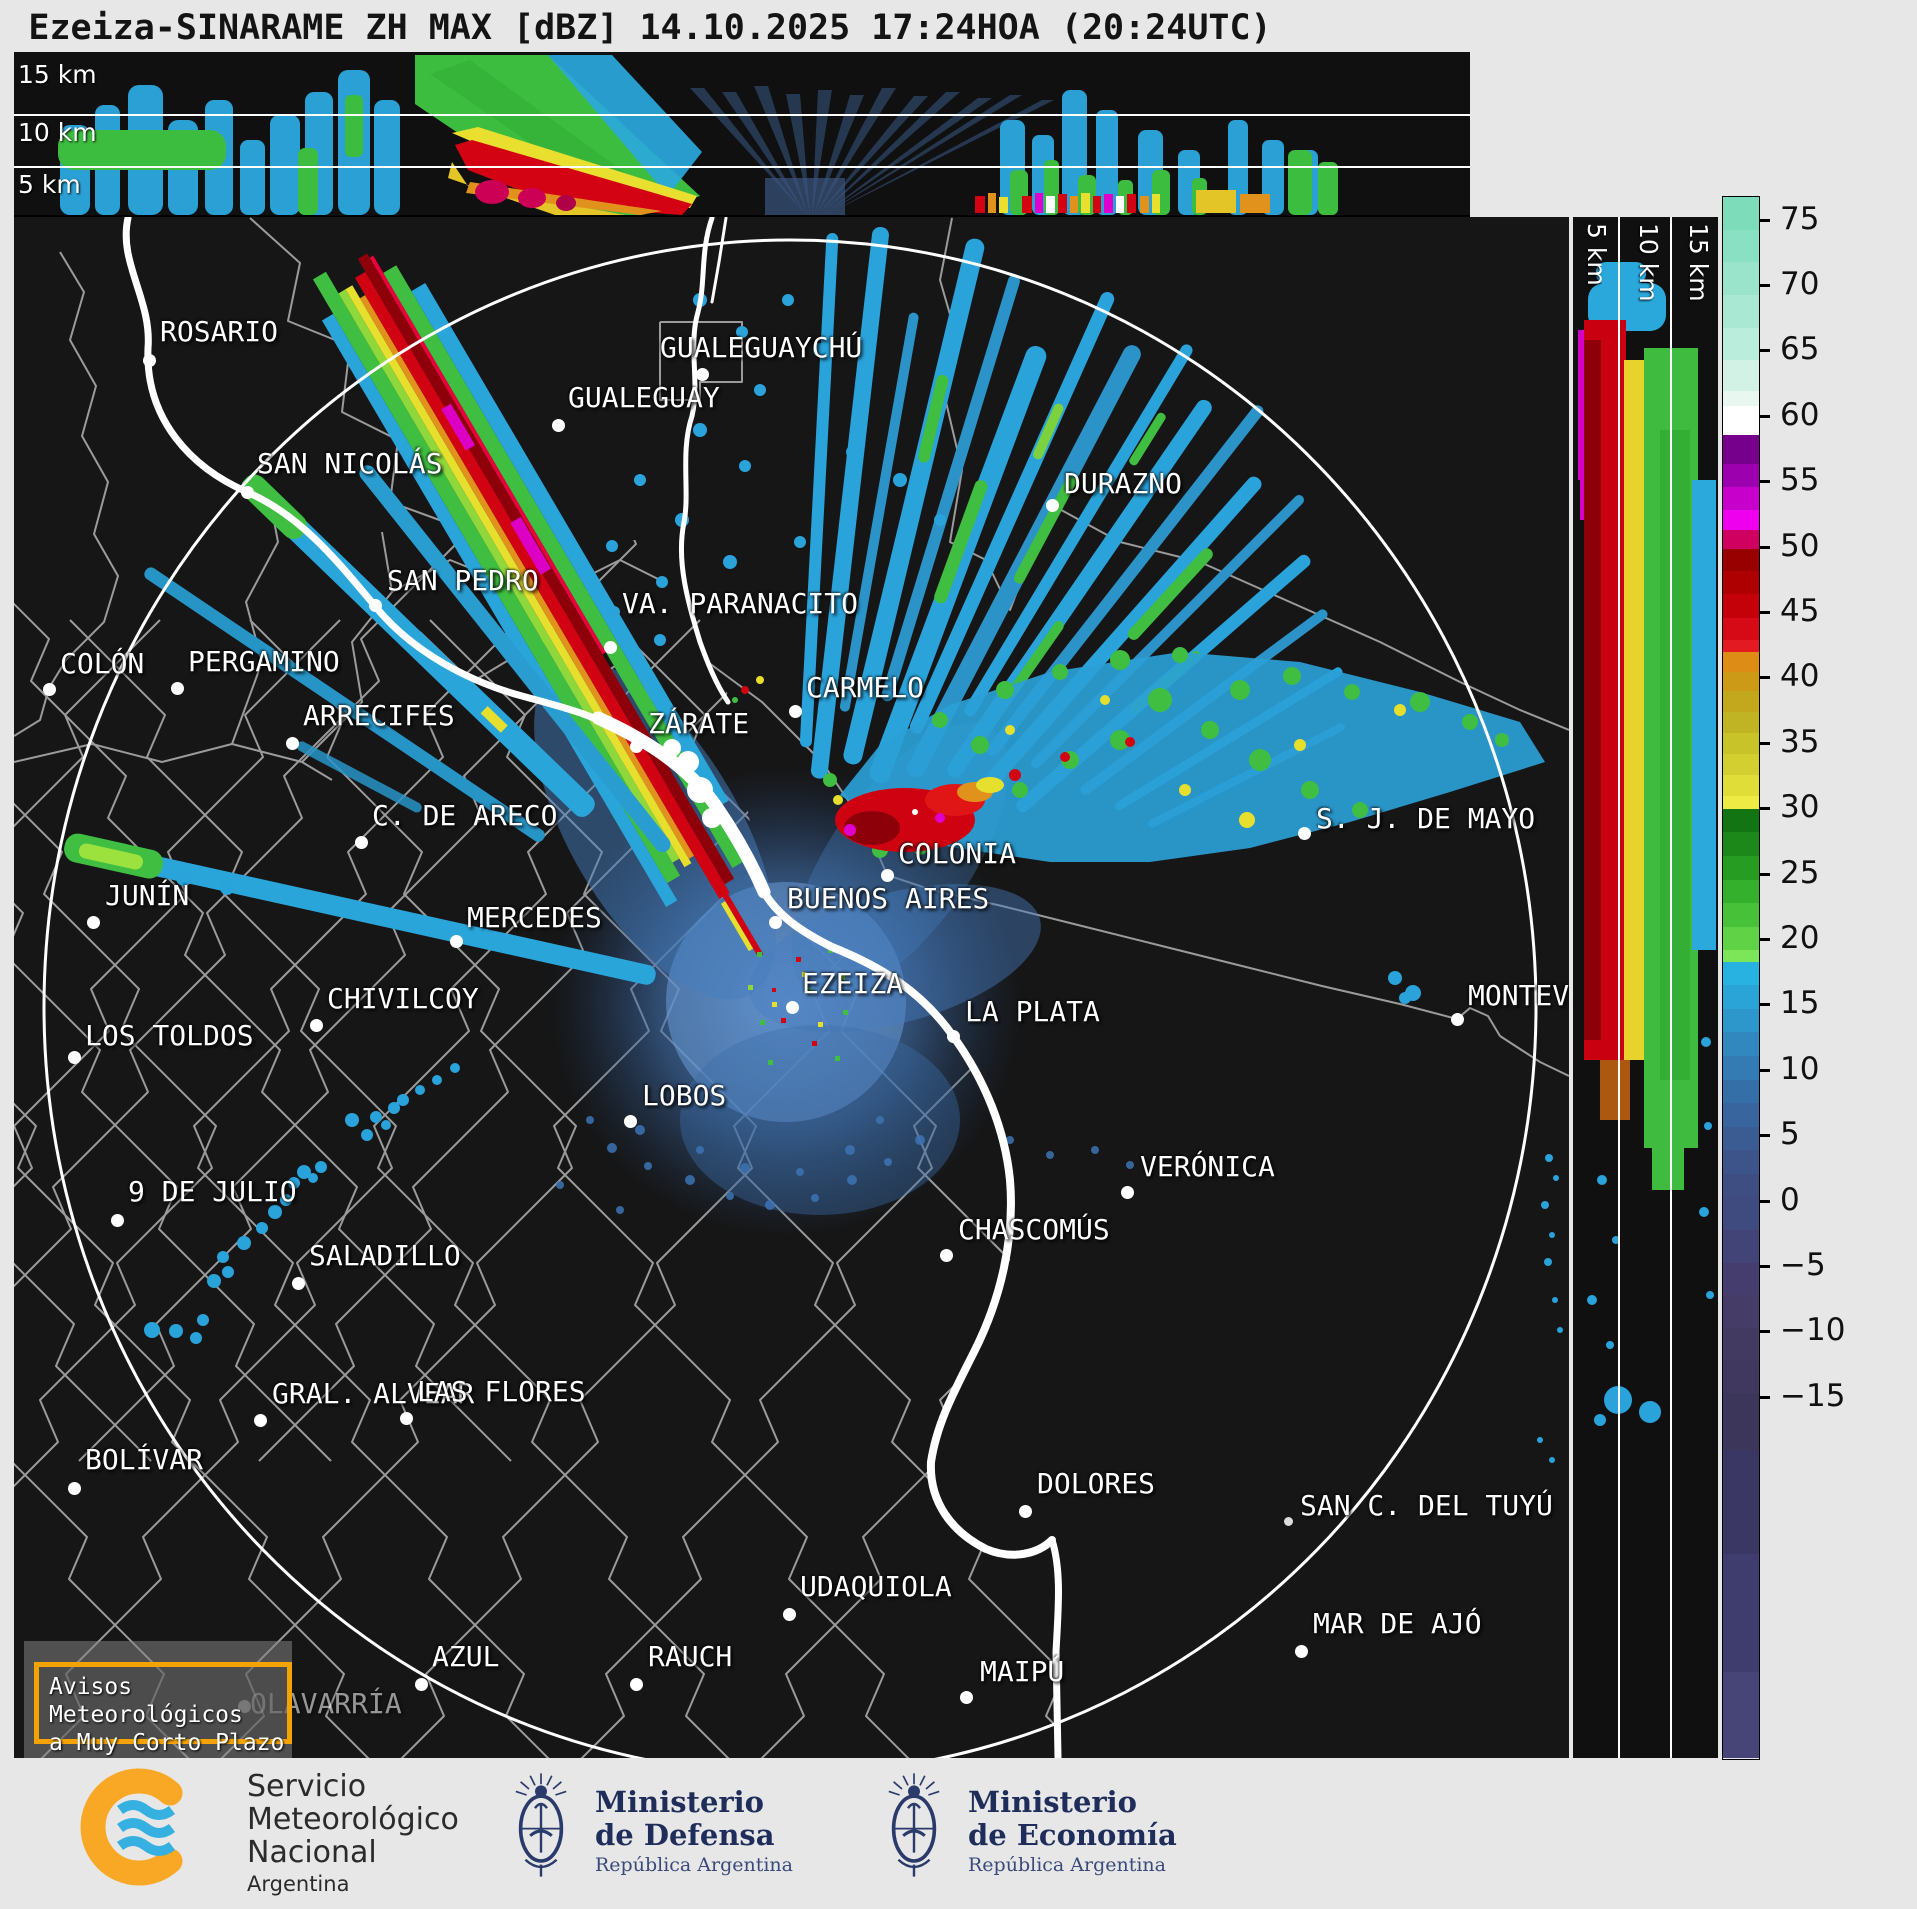 Image resolution: width=1917 pixels, height=1909 pixels. Describe the element at coordinates (1800, 283) in the screenshot. I see `colorbar-tick-label: 70` at that location.